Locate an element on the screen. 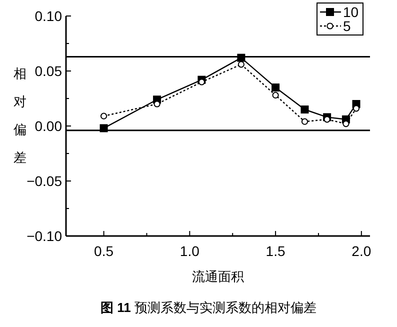  legend-label: 5 is located at coordinates (347, 26).